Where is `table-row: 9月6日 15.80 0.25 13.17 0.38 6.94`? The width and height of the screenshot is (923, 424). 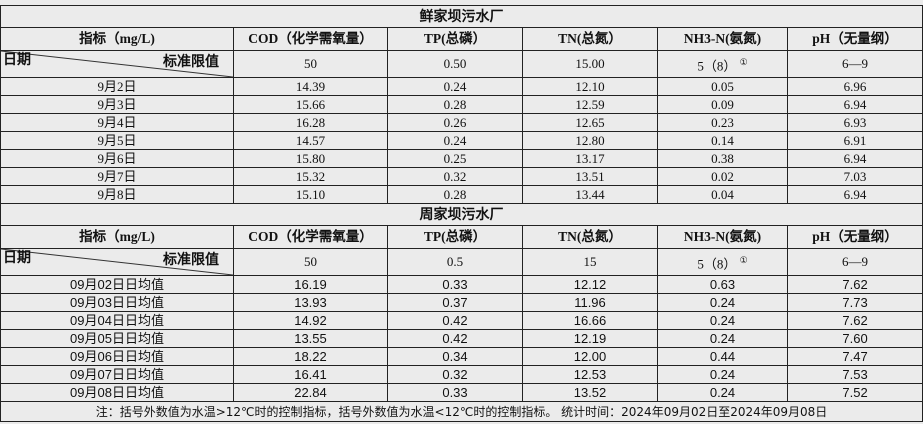 table-row: 9月6日 15.80 0.25 13.17 0.38 6.94 is located at coordinates (461, 158).